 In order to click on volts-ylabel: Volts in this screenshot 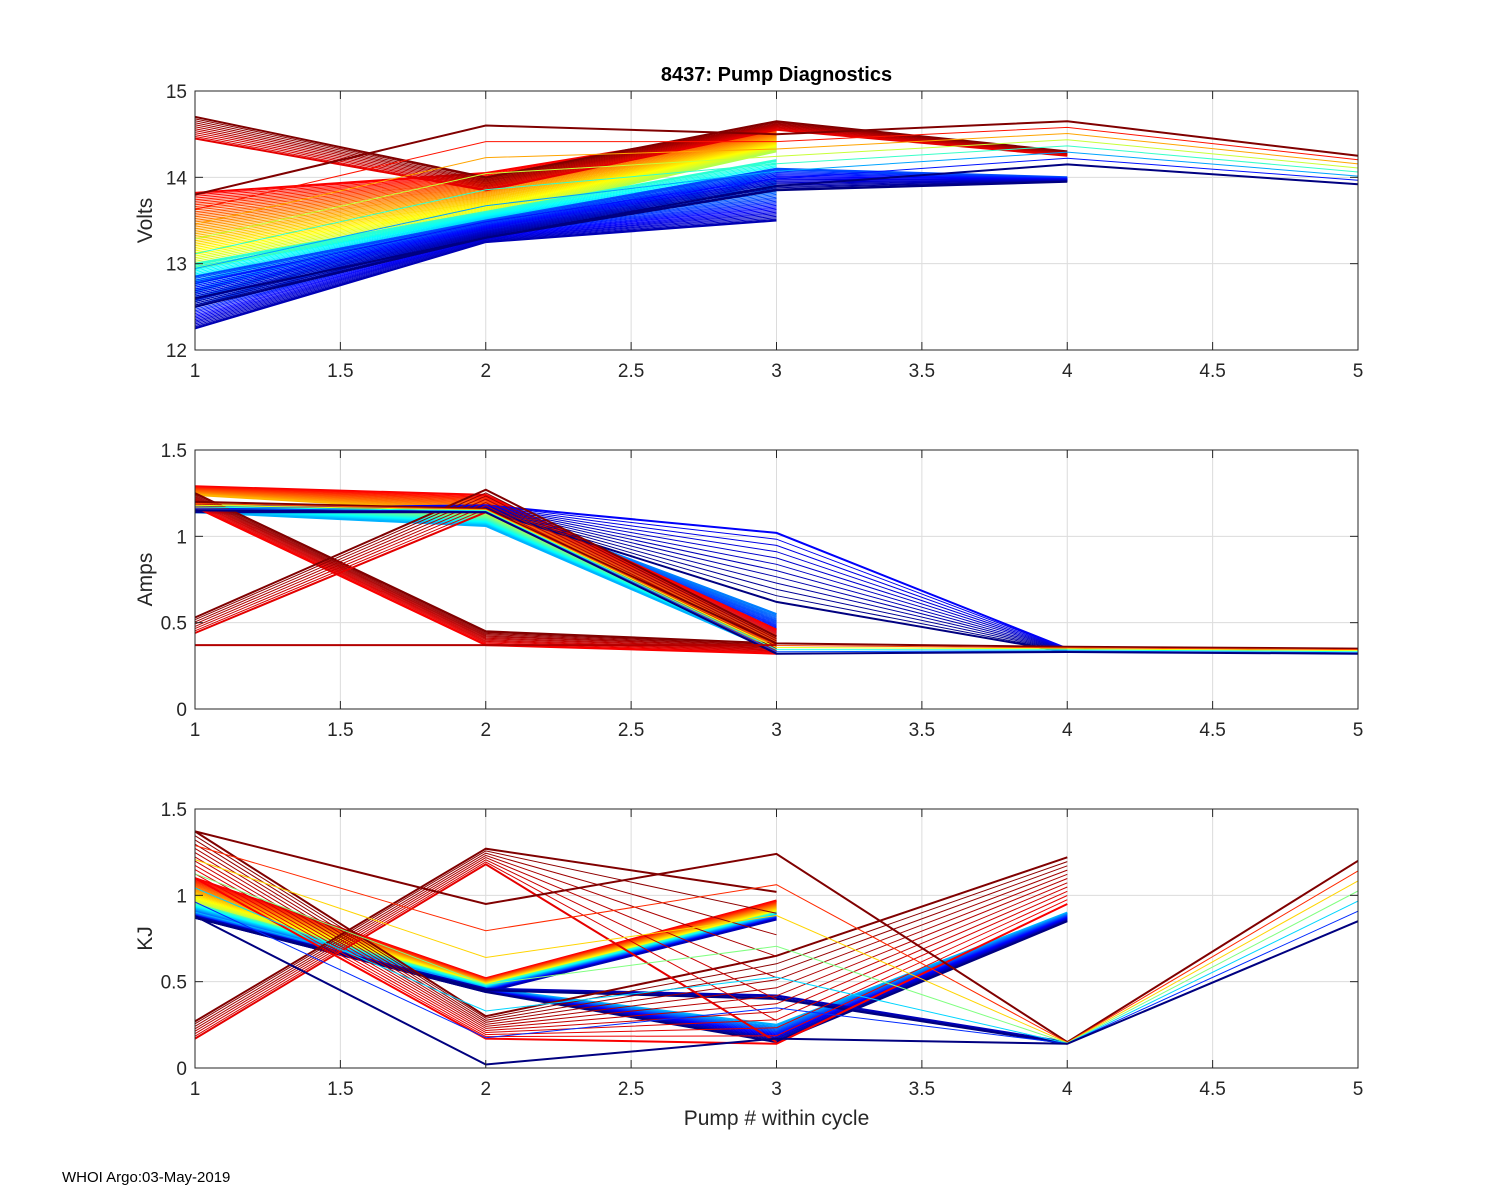, I will do `click(145, 221)`.